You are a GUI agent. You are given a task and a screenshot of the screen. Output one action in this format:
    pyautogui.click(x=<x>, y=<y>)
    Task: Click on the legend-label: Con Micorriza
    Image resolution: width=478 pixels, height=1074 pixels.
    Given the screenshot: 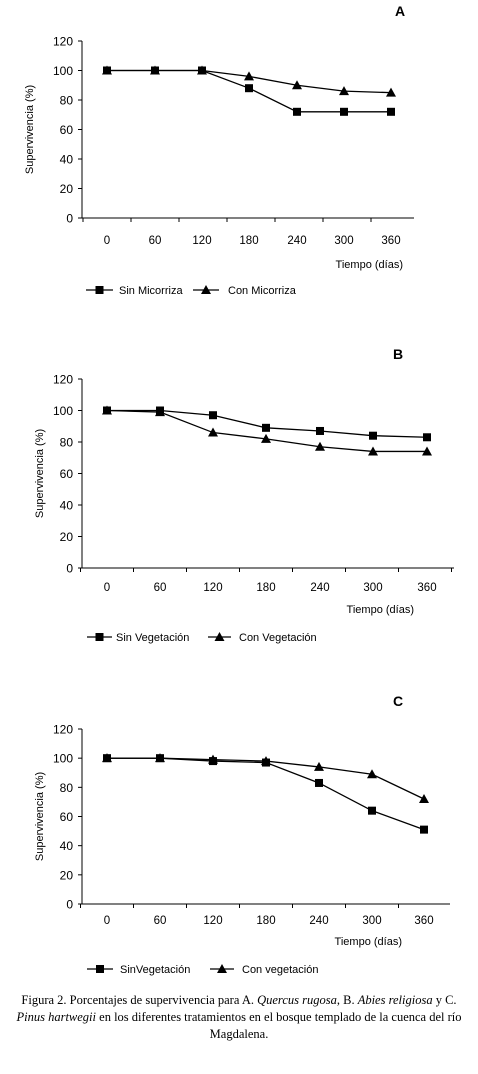 What is the action you would take?
    pyautogui.click(x=262, y=291)
    